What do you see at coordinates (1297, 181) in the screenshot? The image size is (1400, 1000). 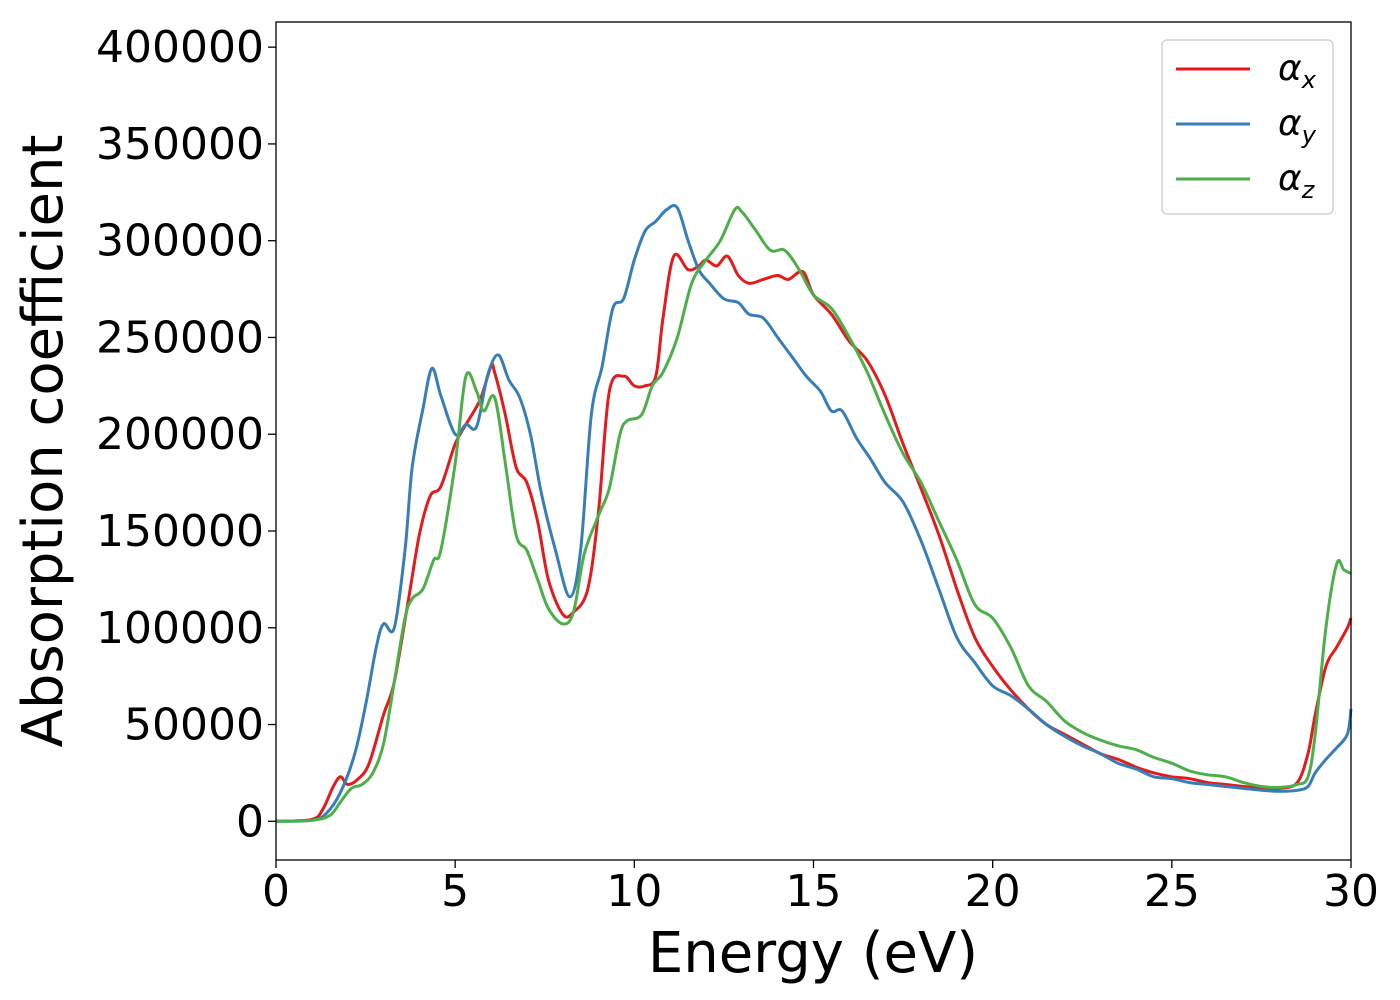 I see `legend-label-z: αz` at bounding box center [1297, 181].